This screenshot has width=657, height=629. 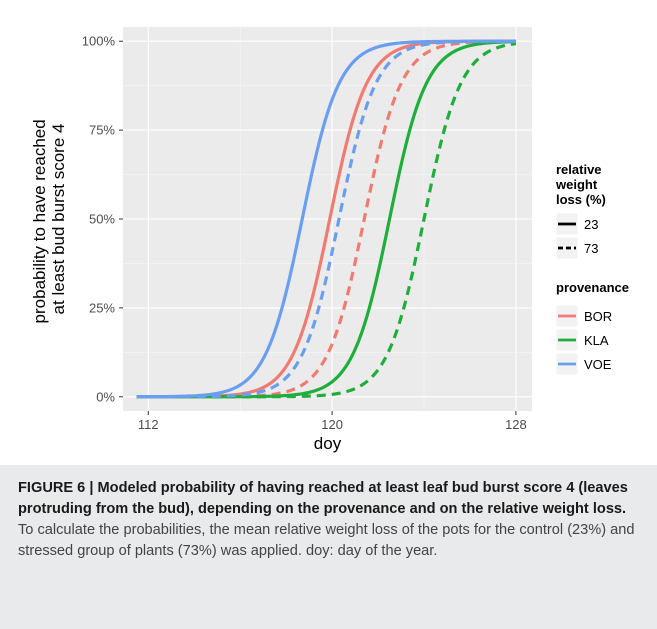 I want to click on y-axis: 0% 25% 50% 75% 100%, so click(x=102, y=219).